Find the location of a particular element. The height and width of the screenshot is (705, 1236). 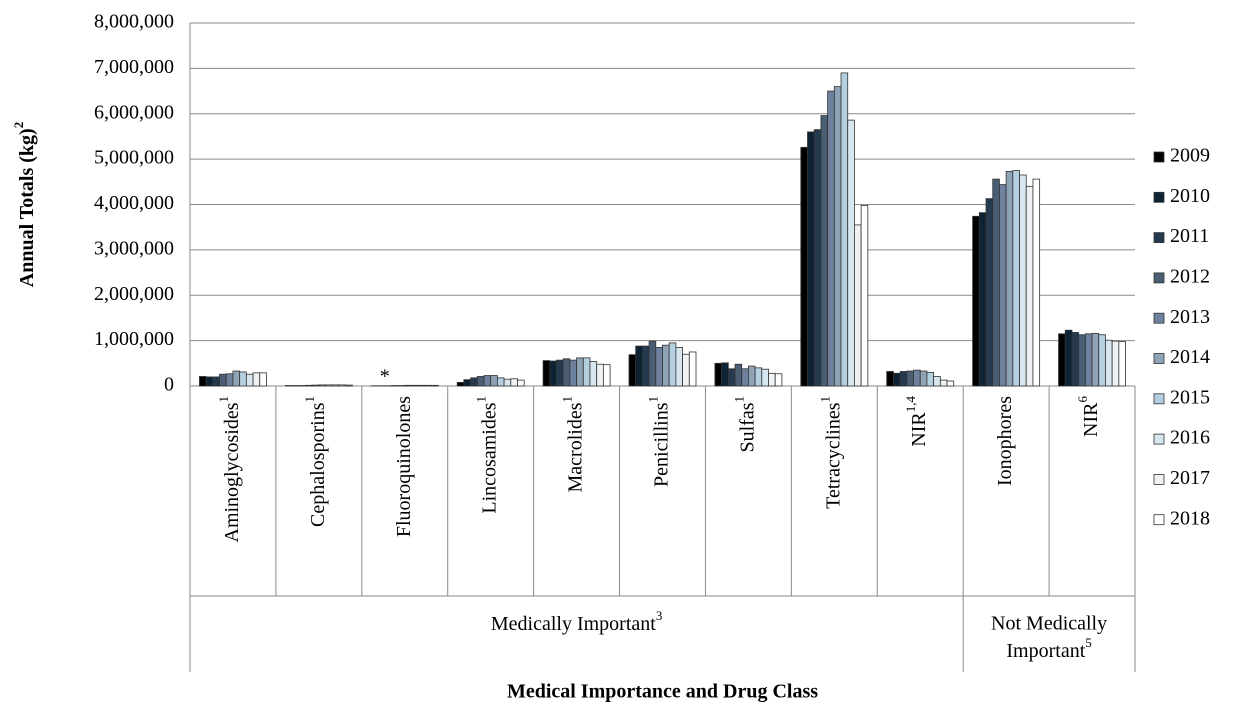

x-tick-label-main: Fluoroquinolones is located at coordinates (403, 466).